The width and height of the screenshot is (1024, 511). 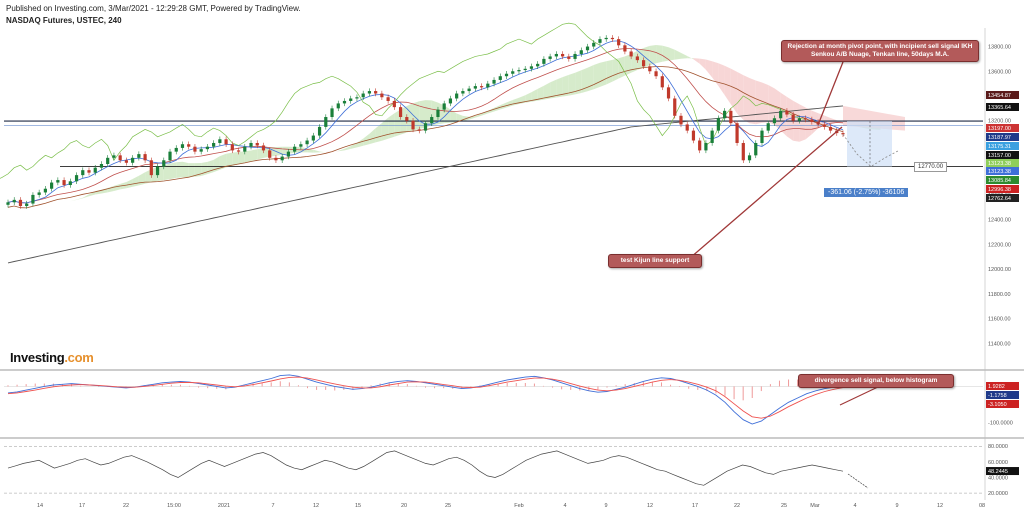 What do you see at coordinates (40, 506) in the screenshot?
I see `time-tick-label: 14` at bounding box center [40, 506].